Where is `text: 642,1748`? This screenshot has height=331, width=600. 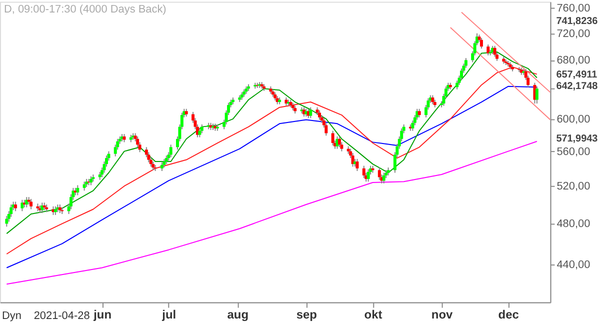 text: 642,1748 is located at coordinates (577, 86).